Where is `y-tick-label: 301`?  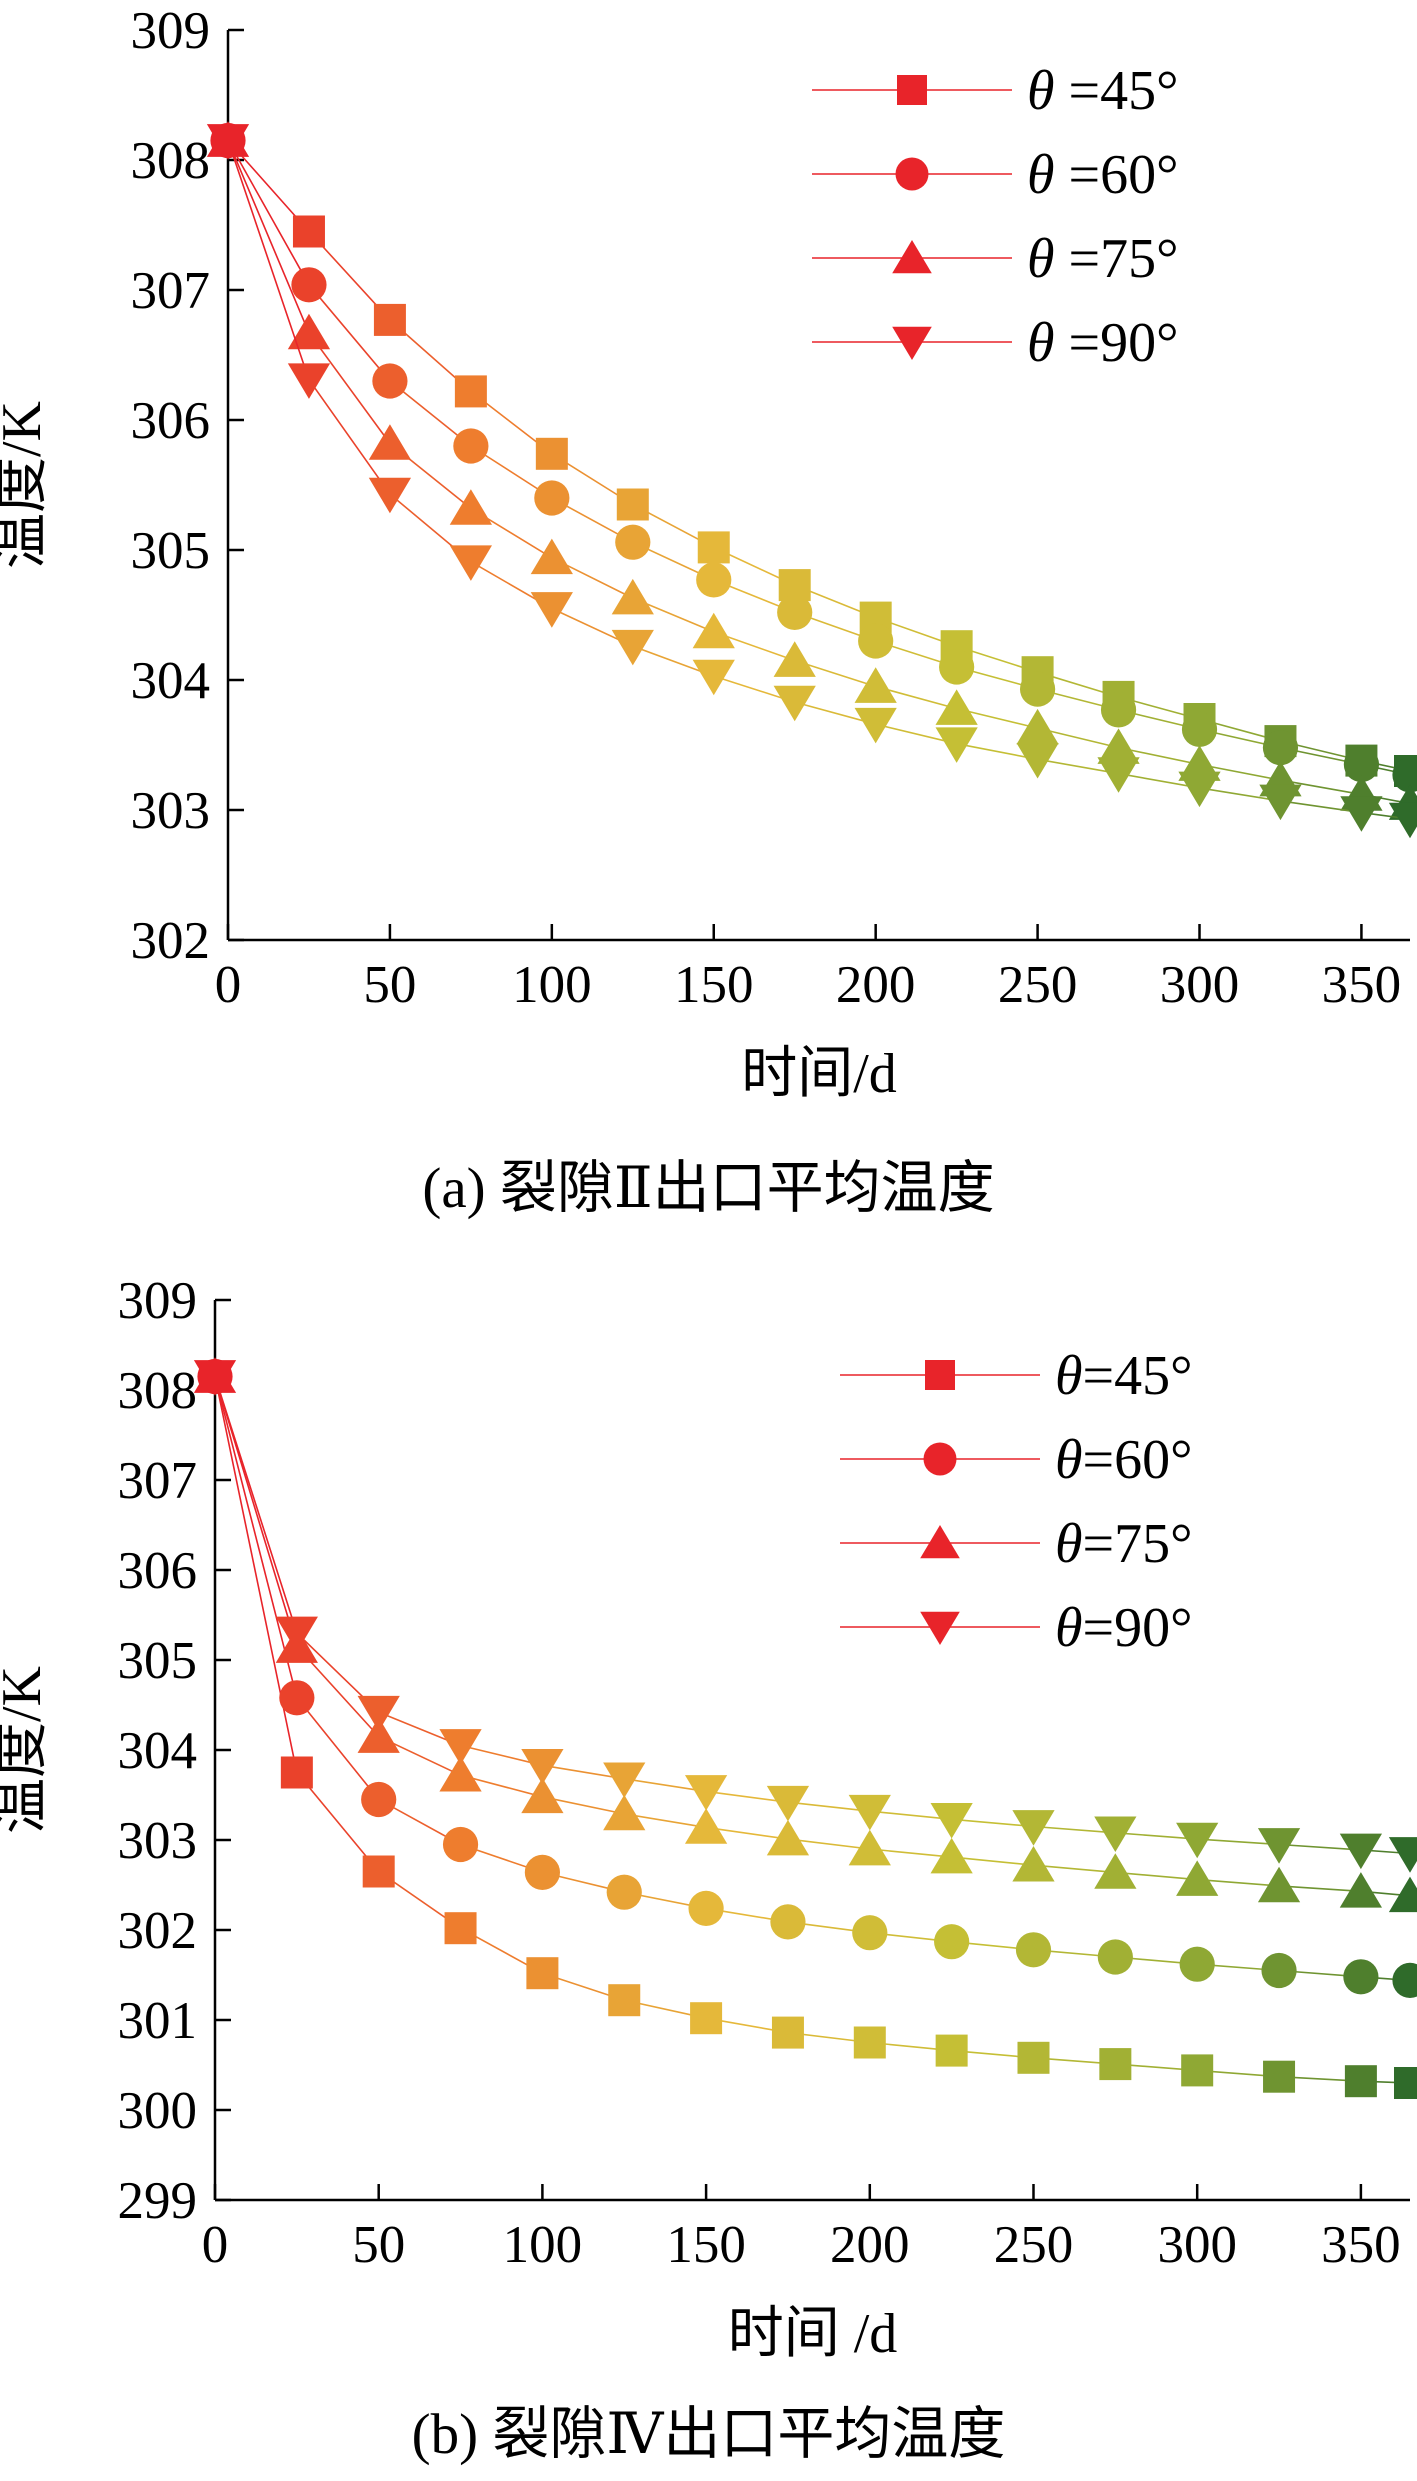 y-tick-label: 301 is located at coordinates (158, 2021).